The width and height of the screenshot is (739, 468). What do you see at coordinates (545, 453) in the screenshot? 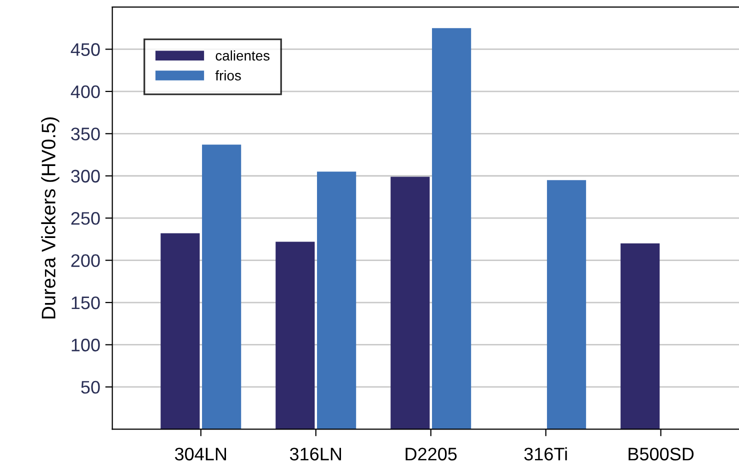
I see `x-tick-label: 316Ti` at bounding box center [545, 453].